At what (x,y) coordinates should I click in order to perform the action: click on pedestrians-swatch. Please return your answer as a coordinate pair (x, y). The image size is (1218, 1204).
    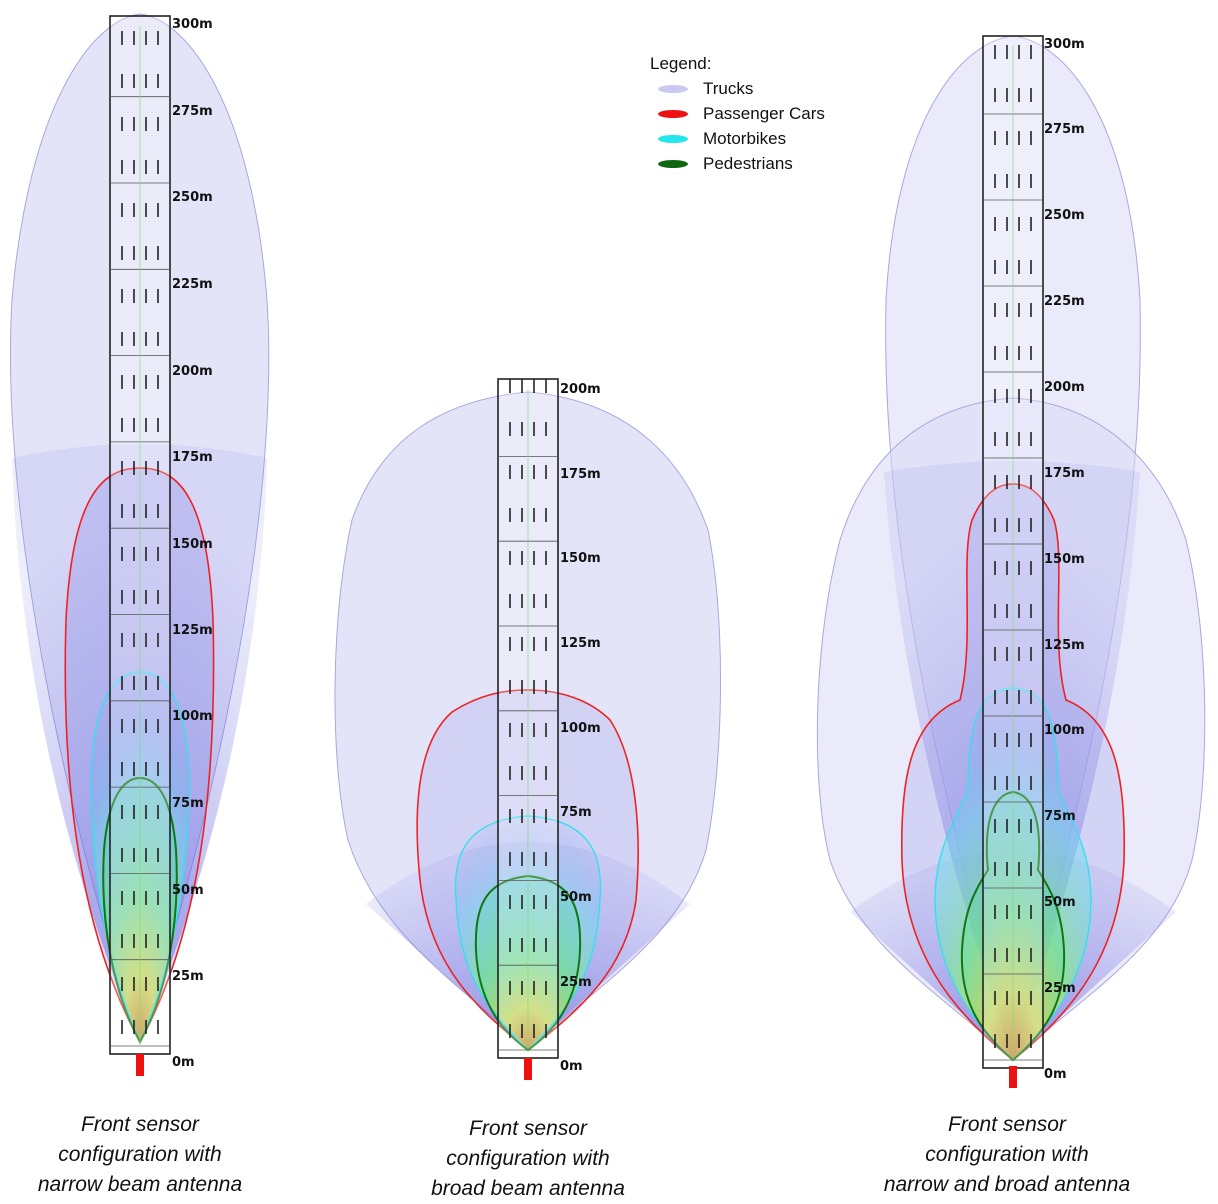
    Looking at the image, I should click on (673, 163).